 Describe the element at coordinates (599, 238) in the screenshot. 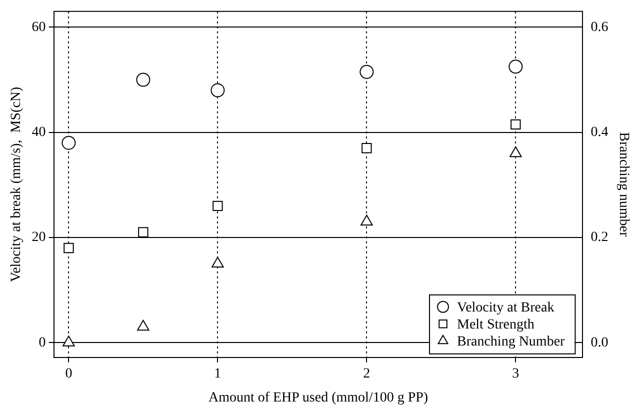

I see `y2-tick-label: 0.2` at that location.